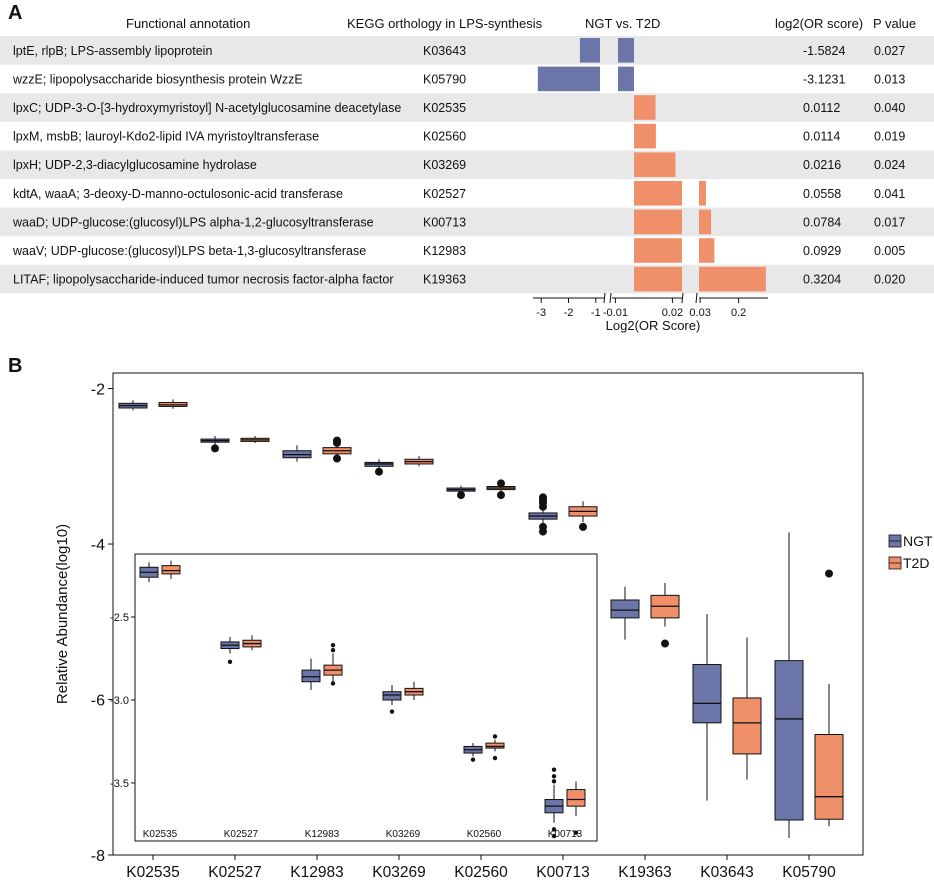  What do you see at coordinates (398, 872) in the screenshot?
I see `x-tick-label: K03269` at bounding box center [398, 872].